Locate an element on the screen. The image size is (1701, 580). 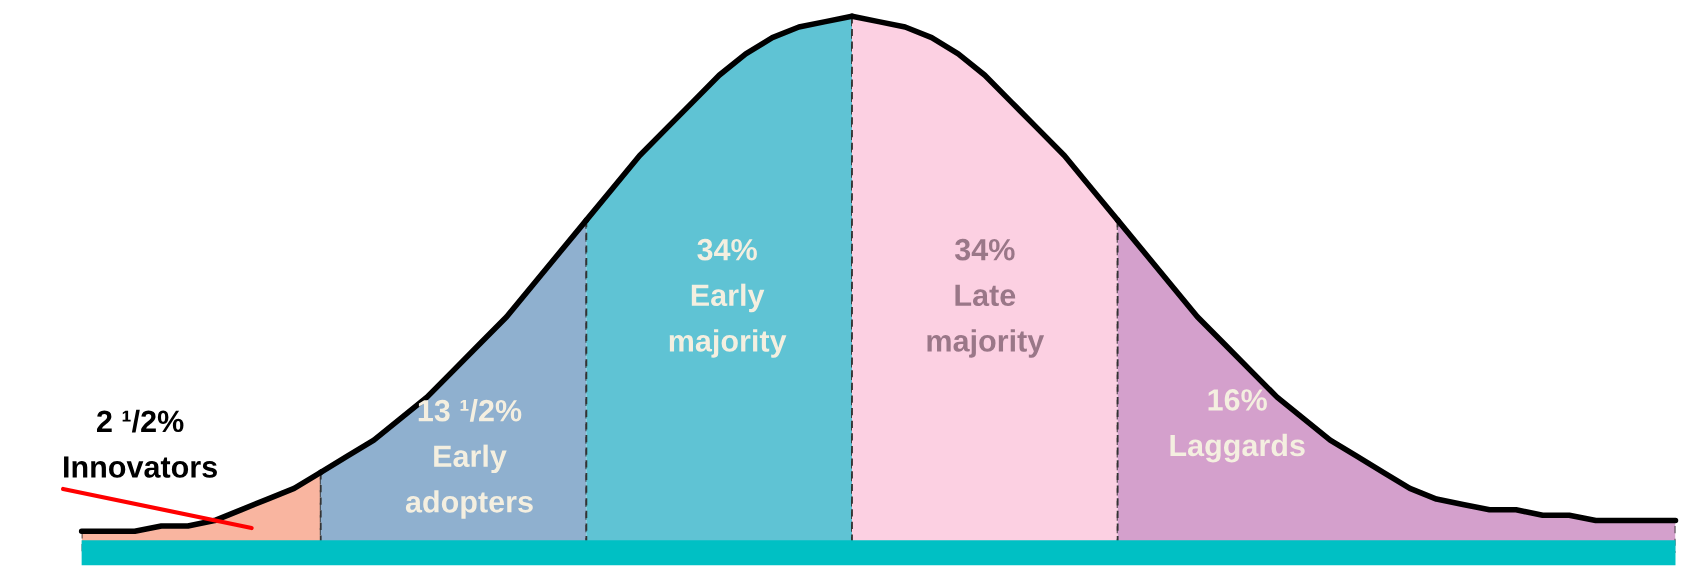
series-label: Late majority is located at coordinates (986, 321).